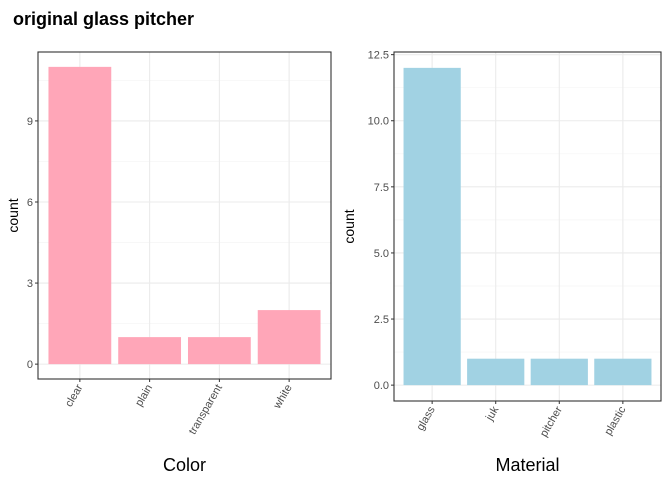 This screenshot has height=480, width=672. Describe the element at coordinates (30, 284) in the screenshot. I see `color-y-tick-label: 3` at that location.